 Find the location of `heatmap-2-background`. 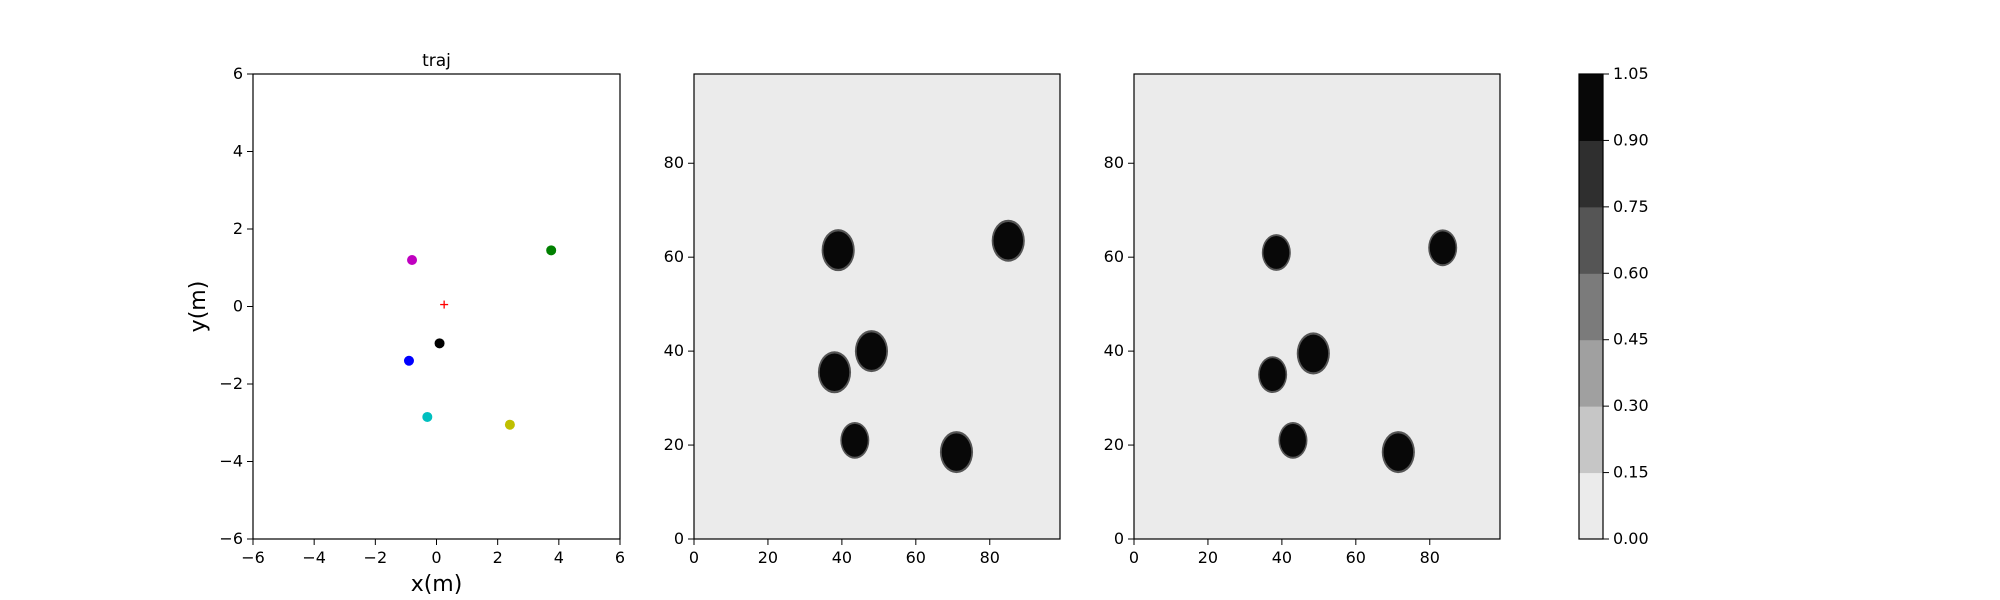

heatmap-2-background is located at coordinates (1317, 306).